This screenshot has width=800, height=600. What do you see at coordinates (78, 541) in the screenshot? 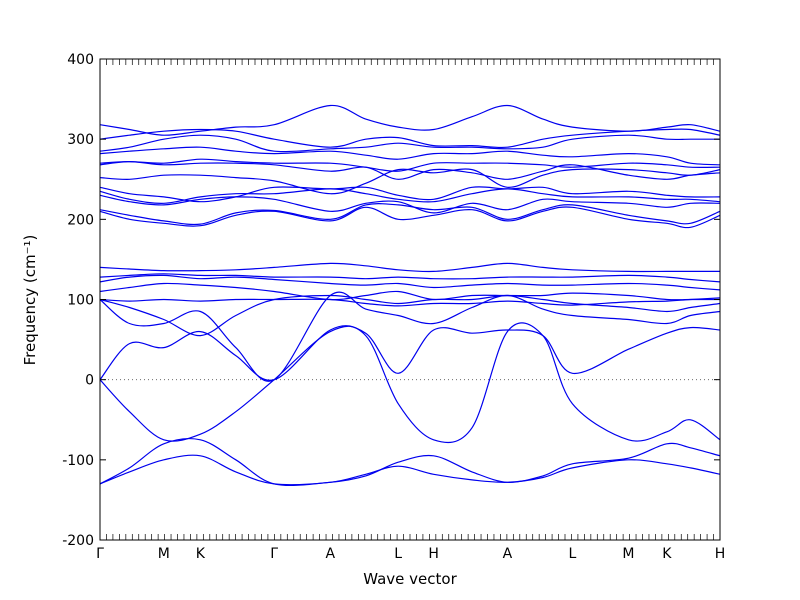
I see `y-tick-label: -200` at bounding box center [78, 541].